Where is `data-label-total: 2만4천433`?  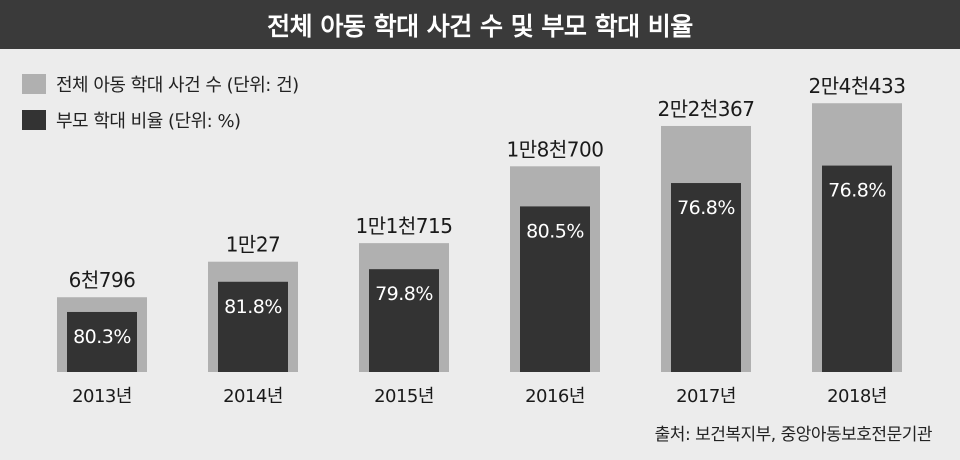 data-label-total: 2만4천433 is located at coordinates (857, 86).